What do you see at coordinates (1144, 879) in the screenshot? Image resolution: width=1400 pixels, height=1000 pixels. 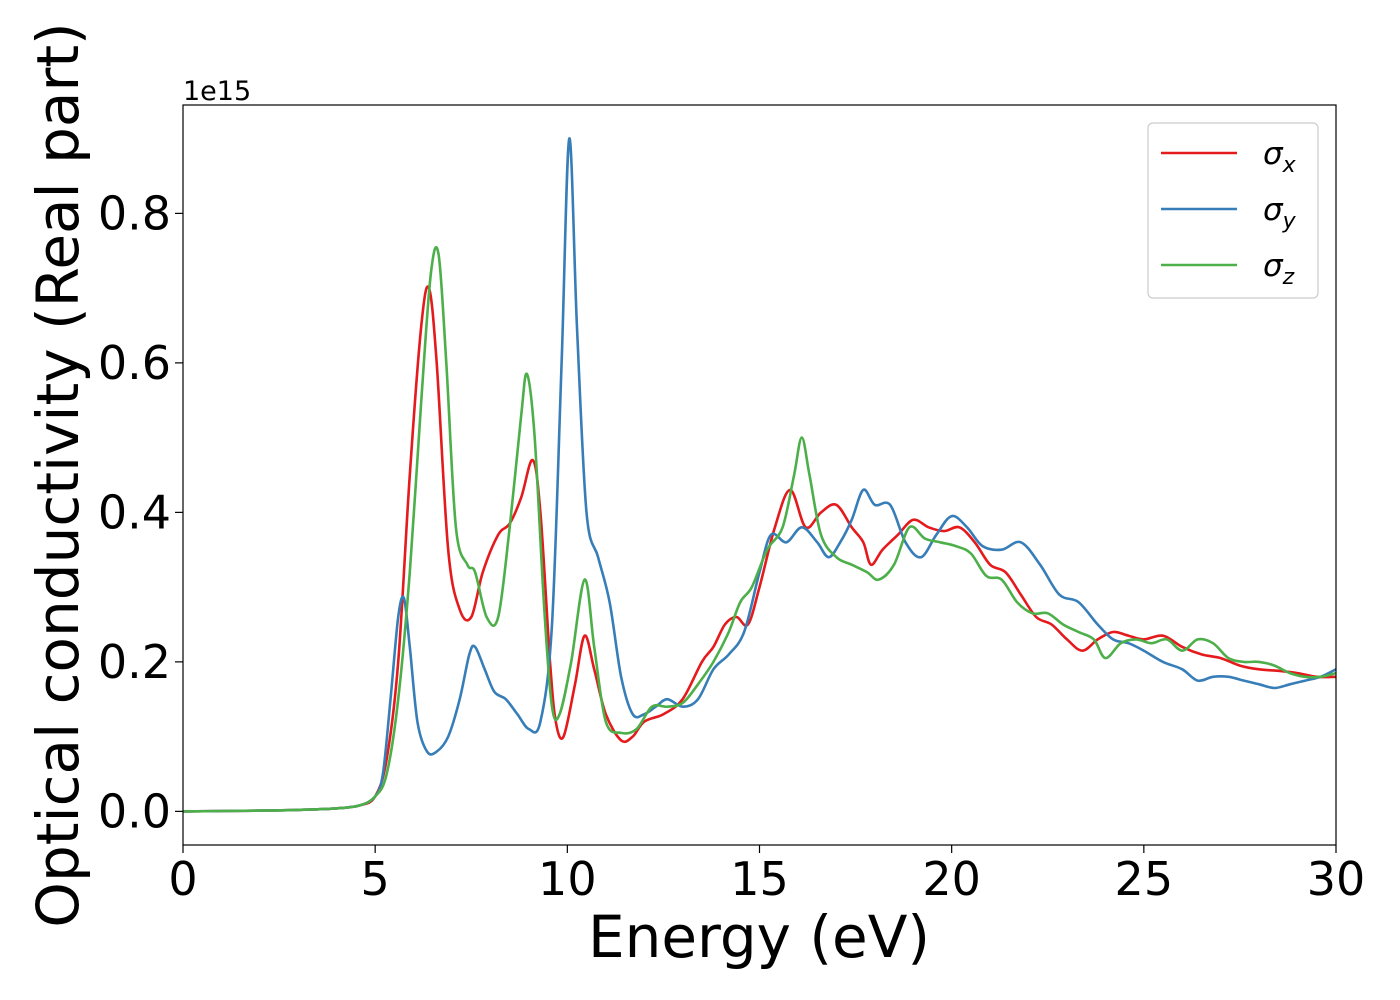 I see `x-tick-label: 25` at bounding box center [1144, 879].